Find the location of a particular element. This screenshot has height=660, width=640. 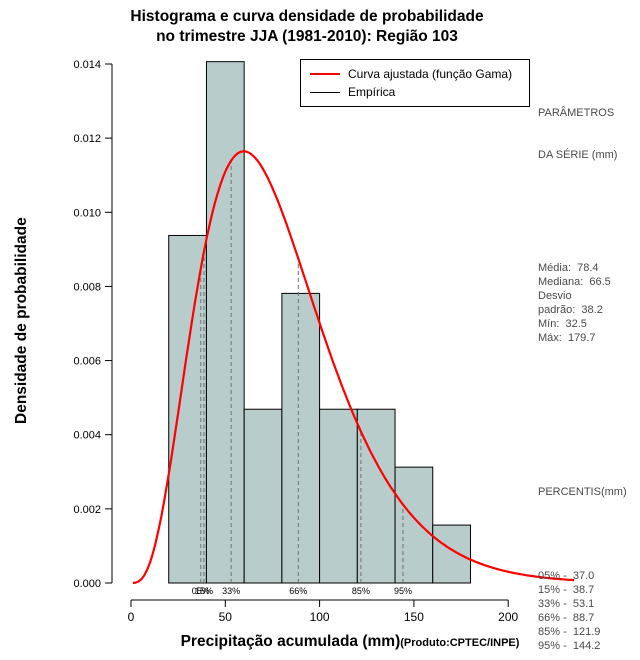

stat-line: Mediana: 66.5 is located at coordinates (574, 282).